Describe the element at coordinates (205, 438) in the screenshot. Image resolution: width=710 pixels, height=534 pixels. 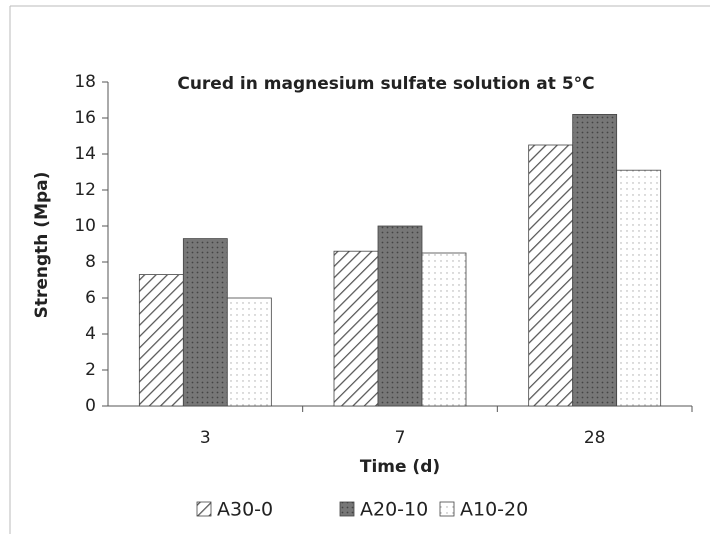
I see `x-tick-label: 3` at that location.